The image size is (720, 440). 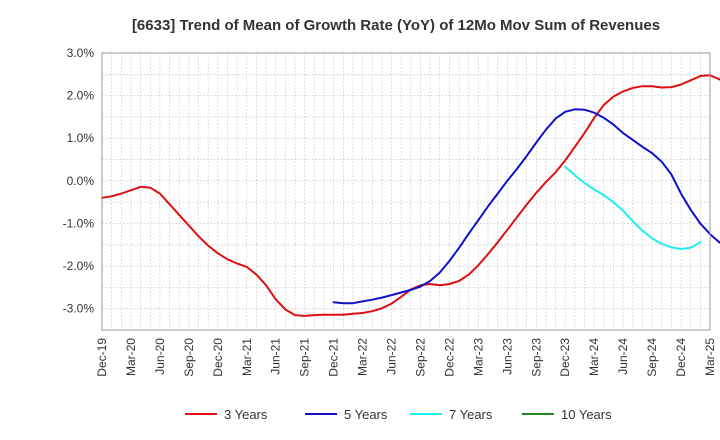 I want to click on x-tick-label: Dec-19, so click(x=102, y=357).